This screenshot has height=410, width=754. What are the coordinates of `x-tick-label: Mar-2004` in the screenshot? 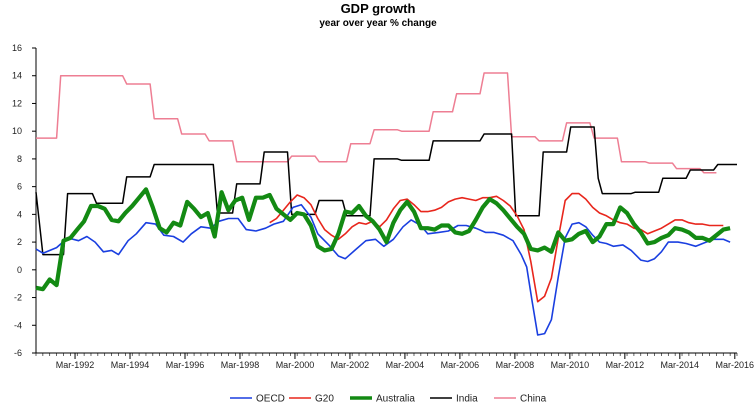 It's located at (405, 365).